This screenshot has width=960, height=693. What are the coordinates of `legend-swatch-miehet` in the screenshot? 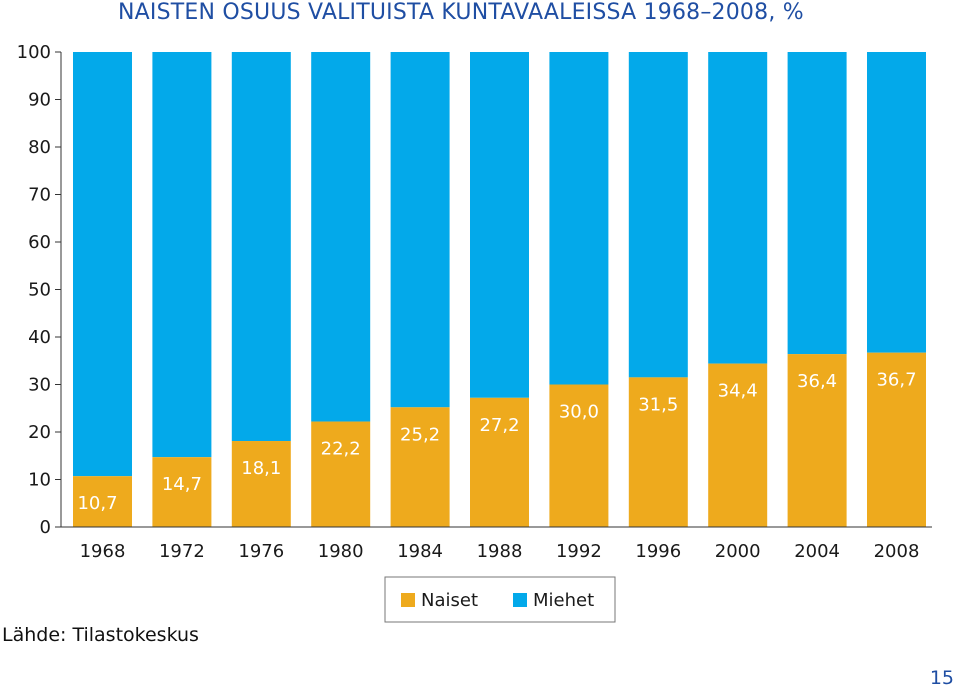 It's located at (520, 600).